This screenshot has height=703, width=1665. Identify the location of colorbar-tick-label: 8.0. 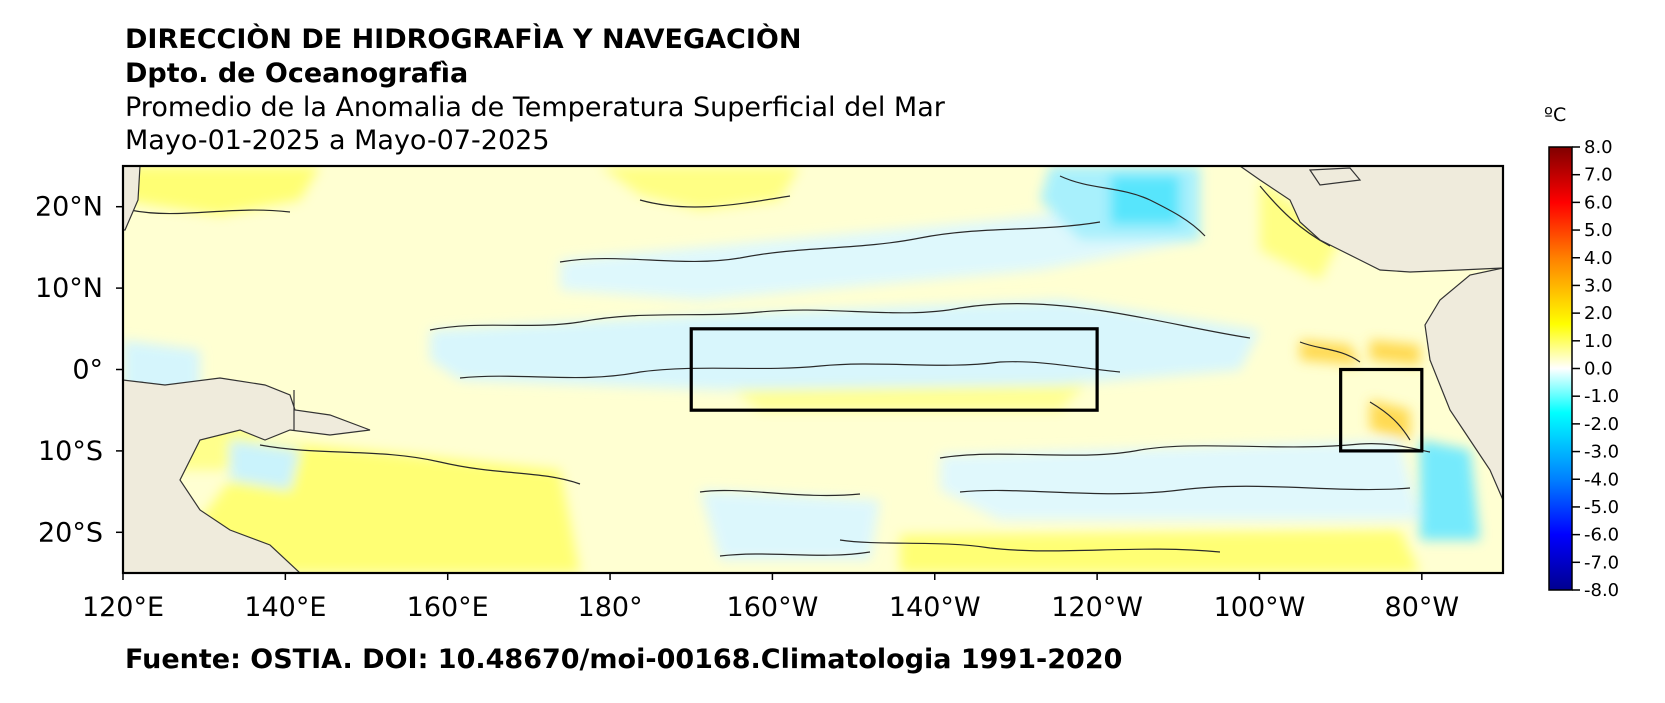
(1598, 147).